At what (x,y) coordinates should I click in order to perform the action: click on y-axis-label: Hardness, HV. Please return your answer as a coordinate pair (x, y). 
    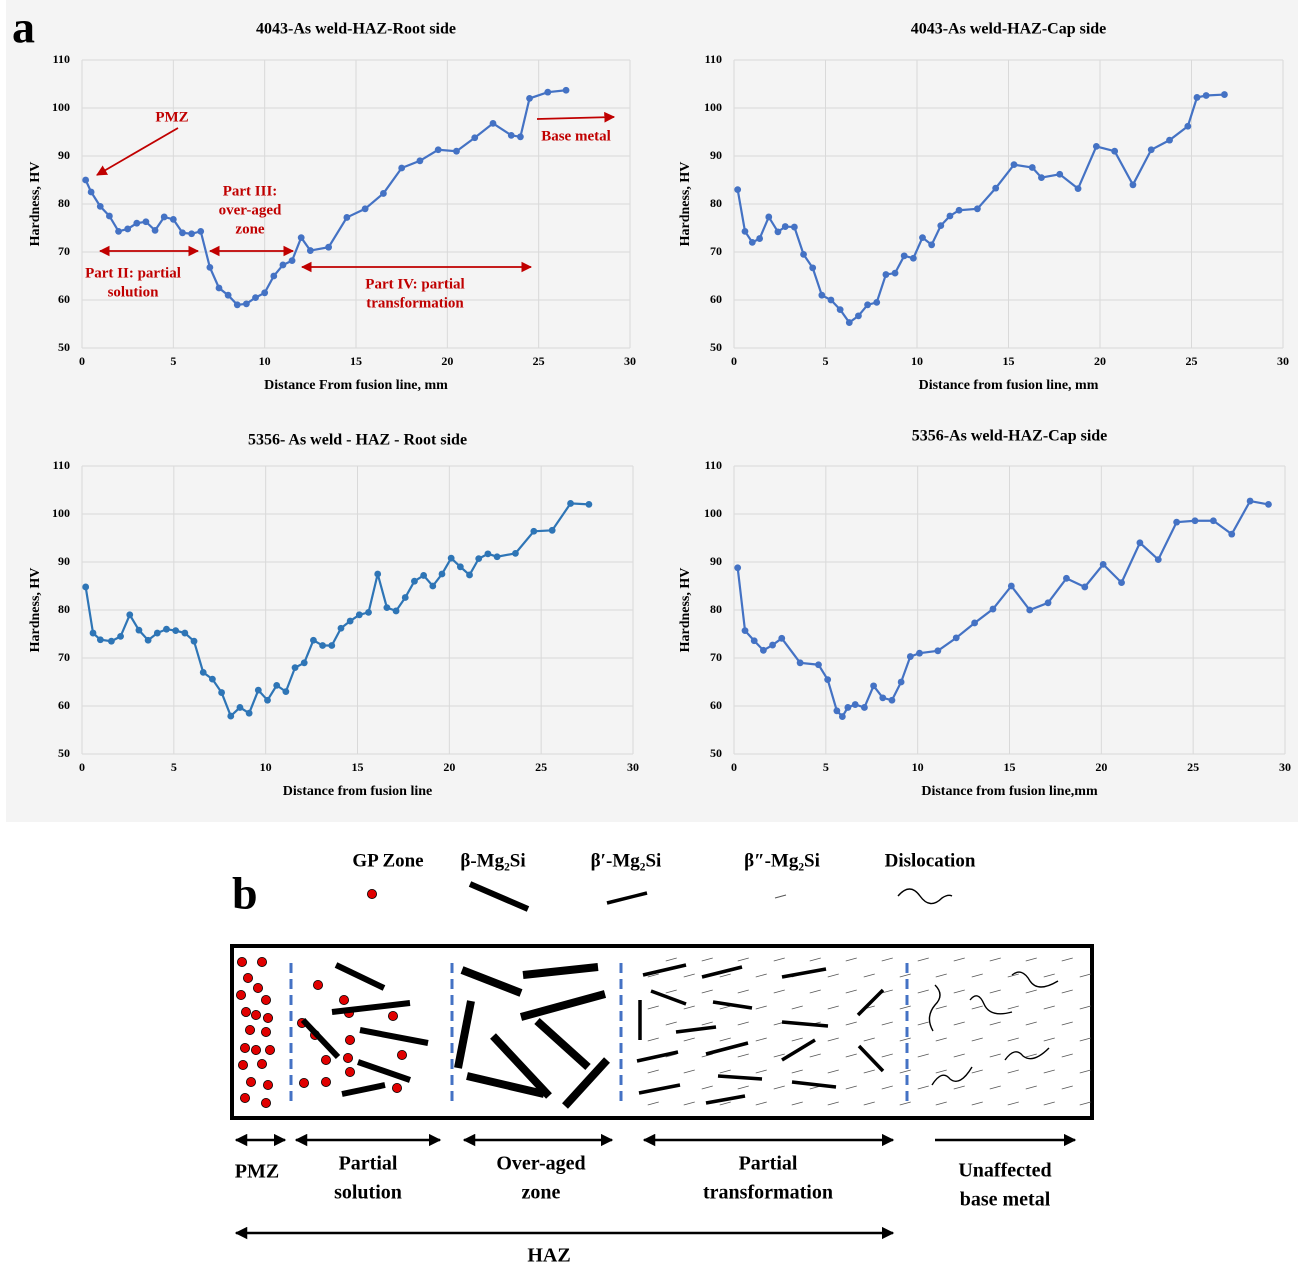
    Looking at the image, I should click on (35, 204).